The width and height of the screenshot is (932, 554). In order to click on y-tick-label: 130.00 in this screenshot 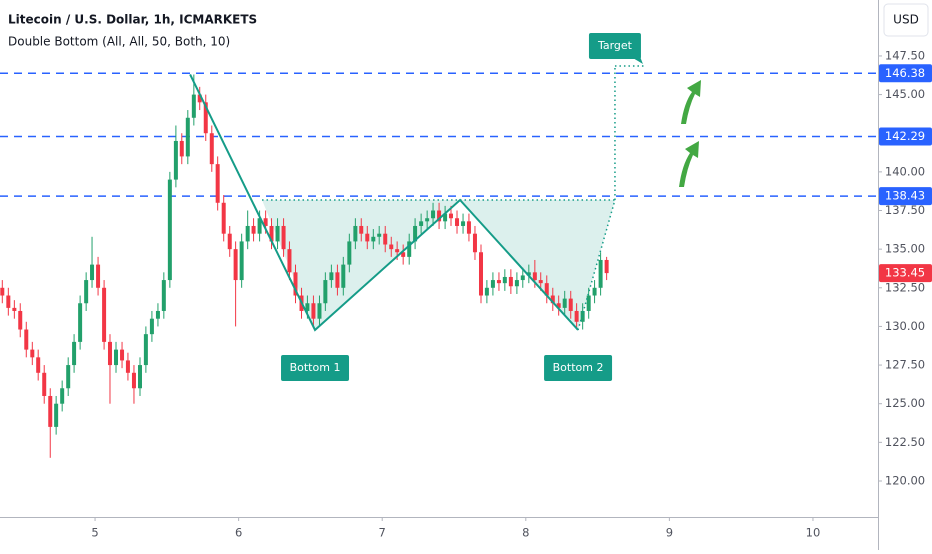, I will do `click(905, 326)`.